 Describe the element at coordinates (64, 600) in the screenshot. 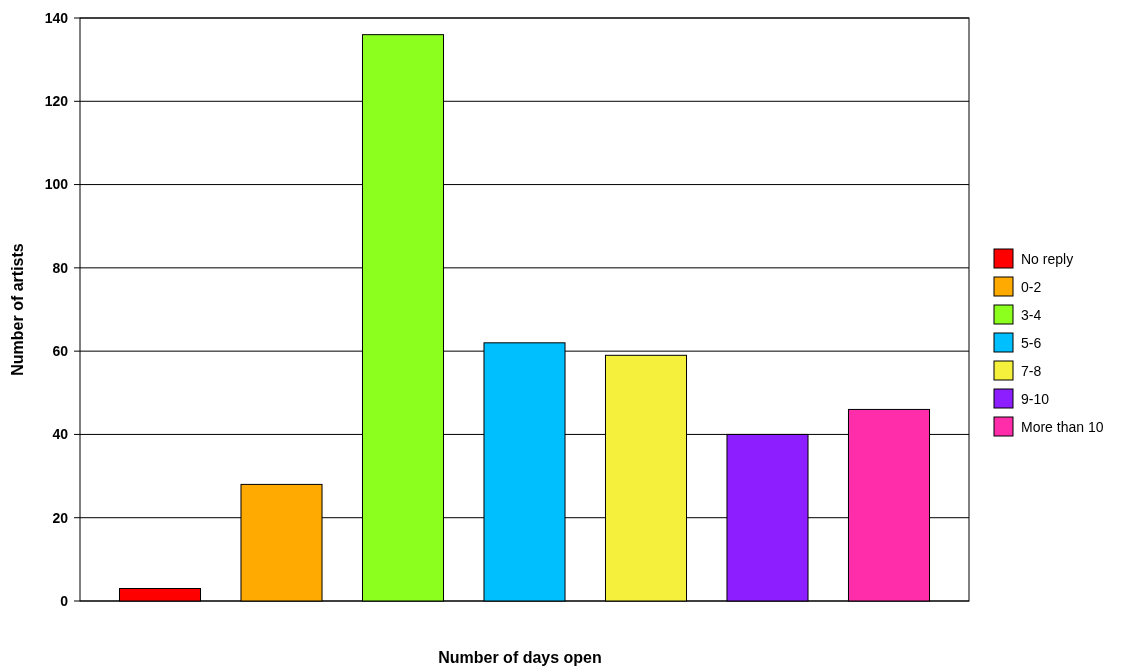

I see `y-tick-label: 0` at that location.